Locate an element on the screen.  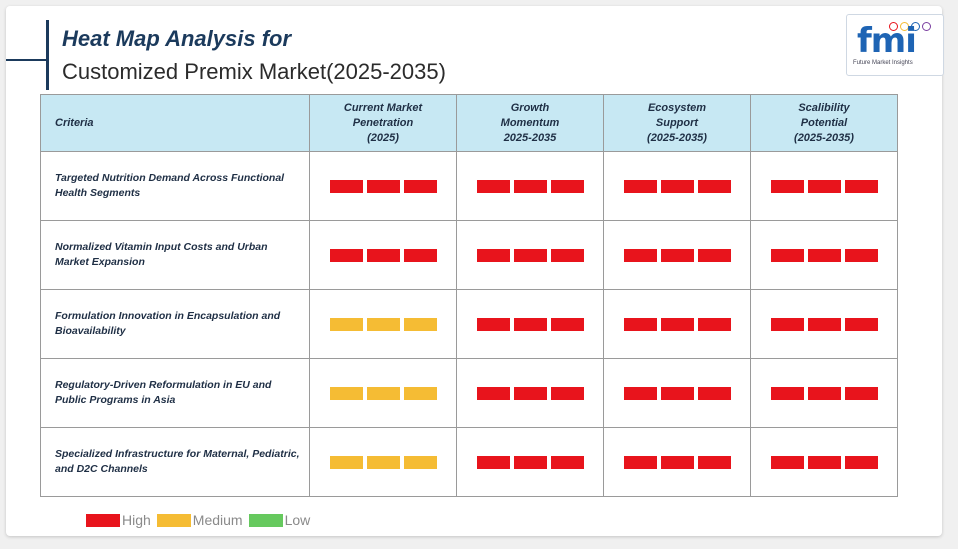
legend-label: High is located at coordinates (136, 520).